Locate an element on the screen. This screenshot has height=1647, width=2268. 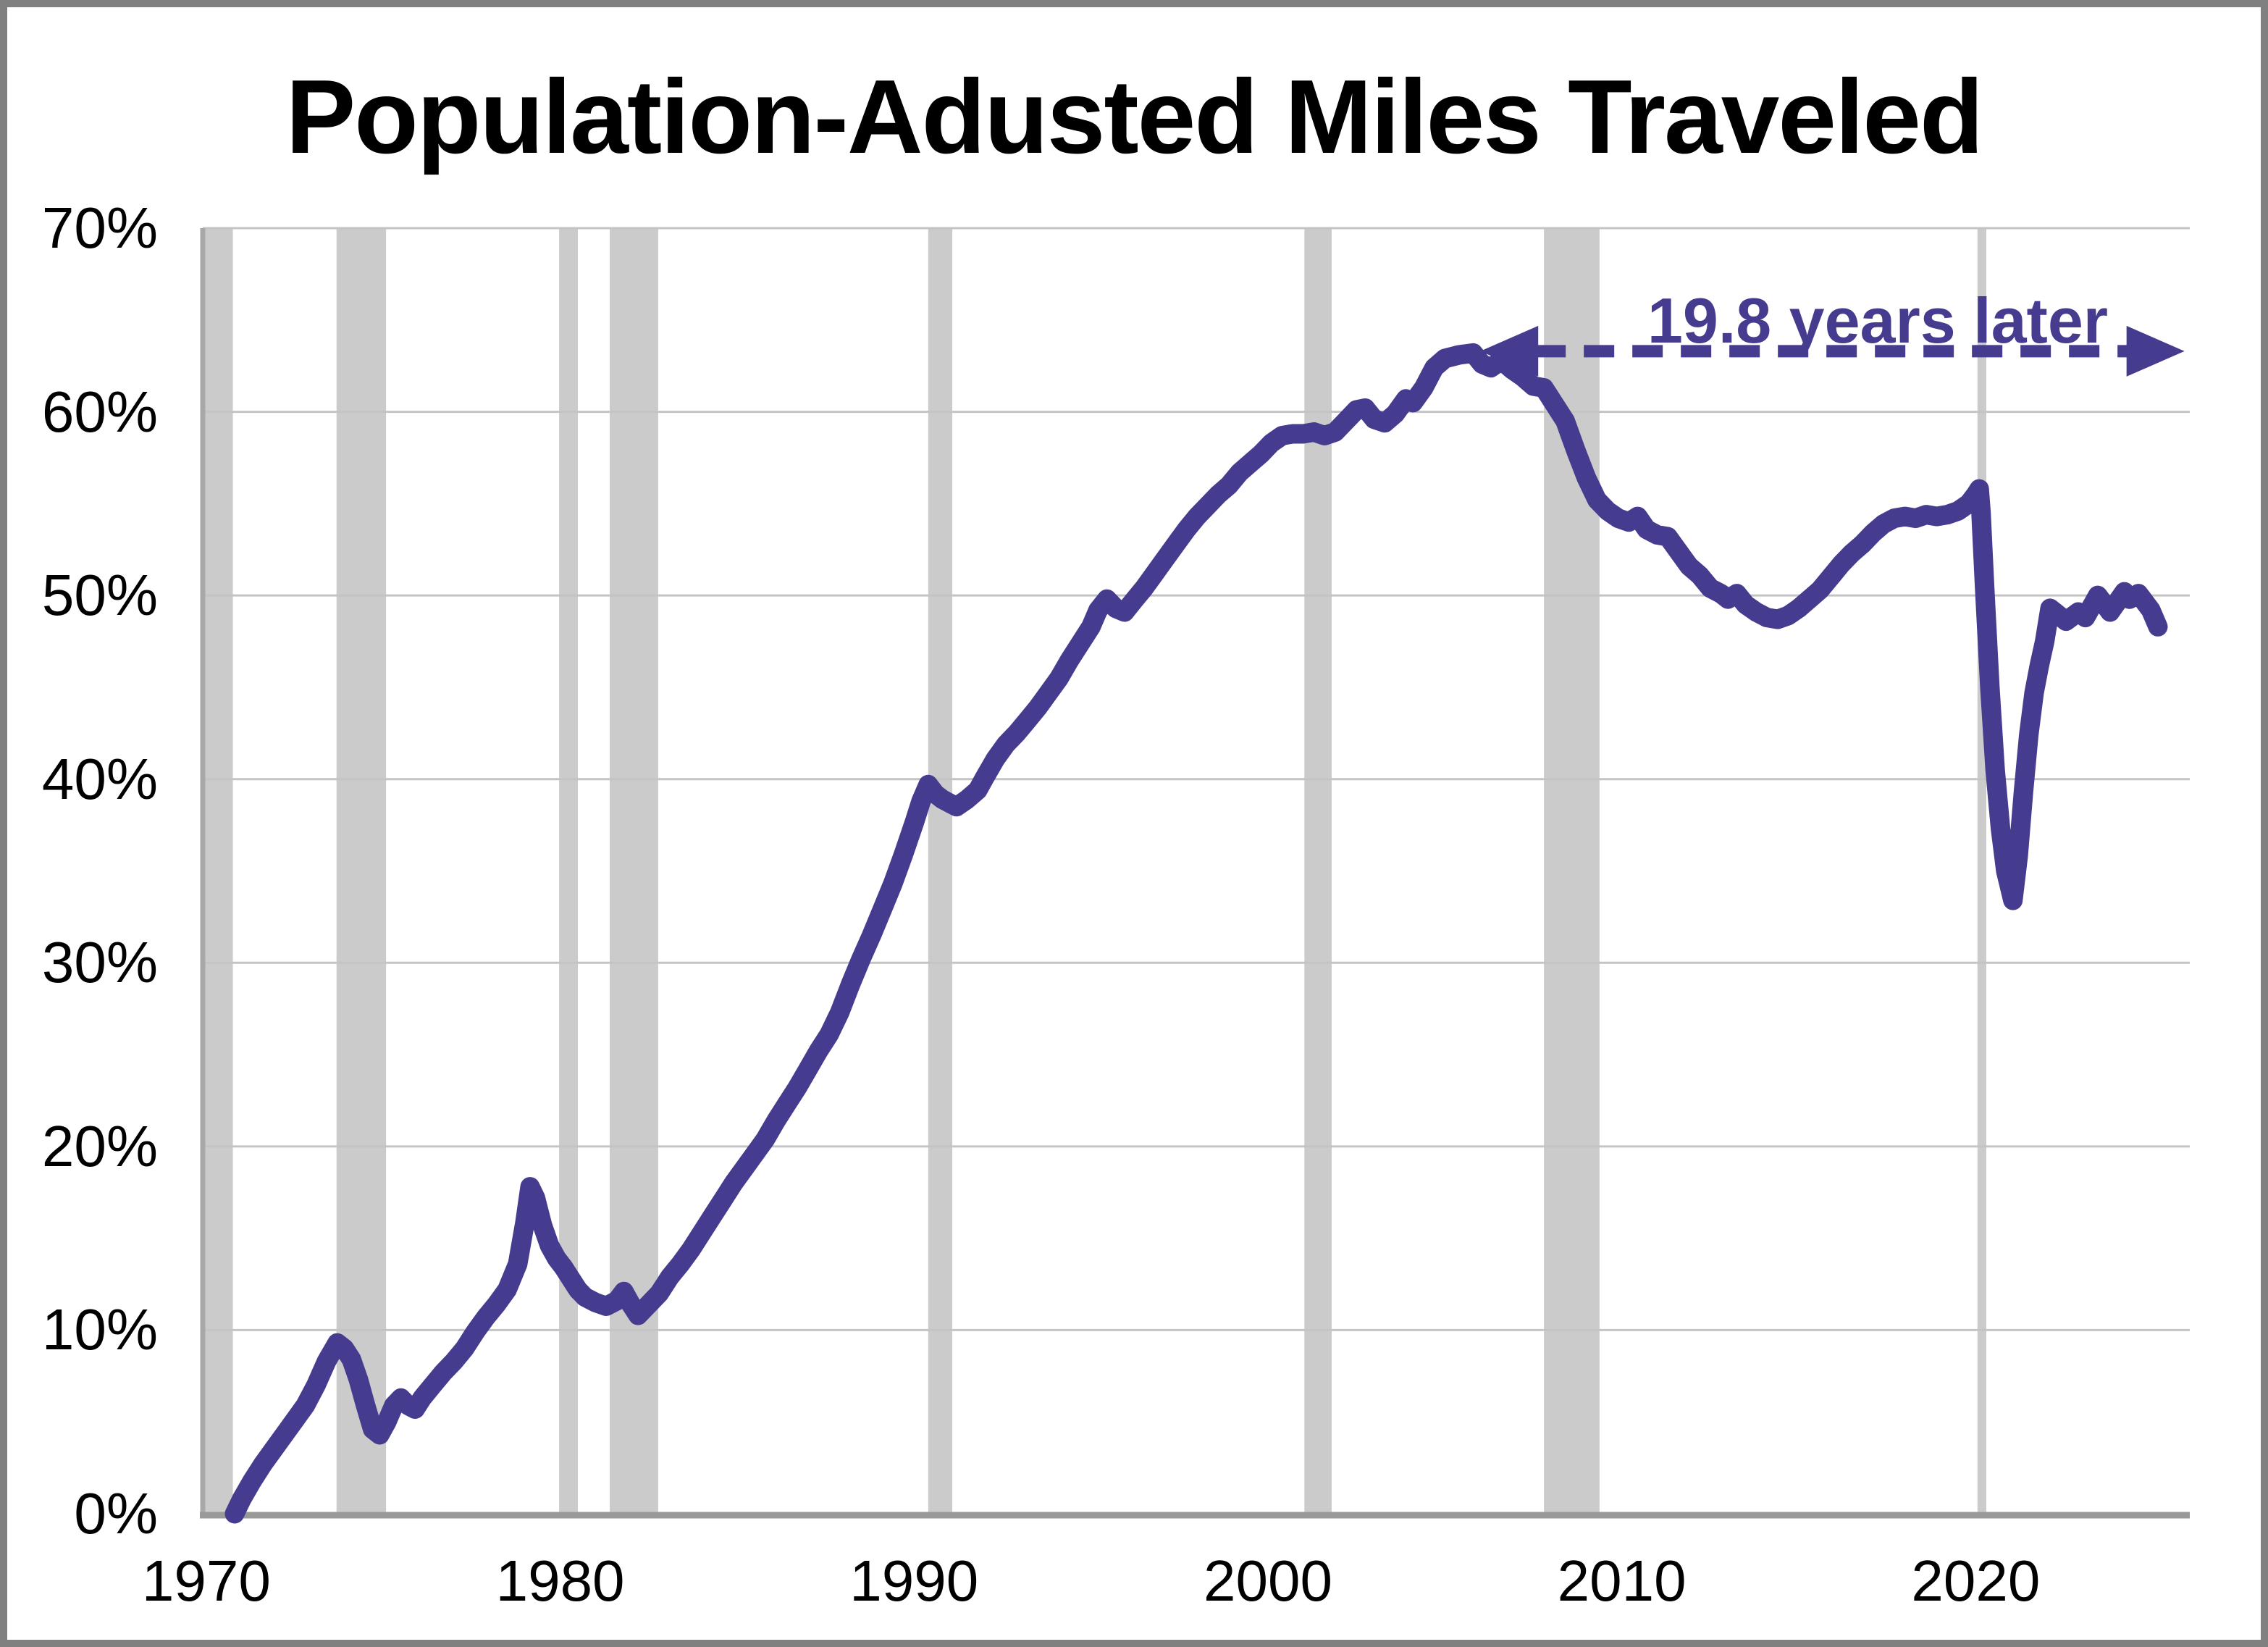
y-tick-label: 50% is located at coordinates (99, 595).